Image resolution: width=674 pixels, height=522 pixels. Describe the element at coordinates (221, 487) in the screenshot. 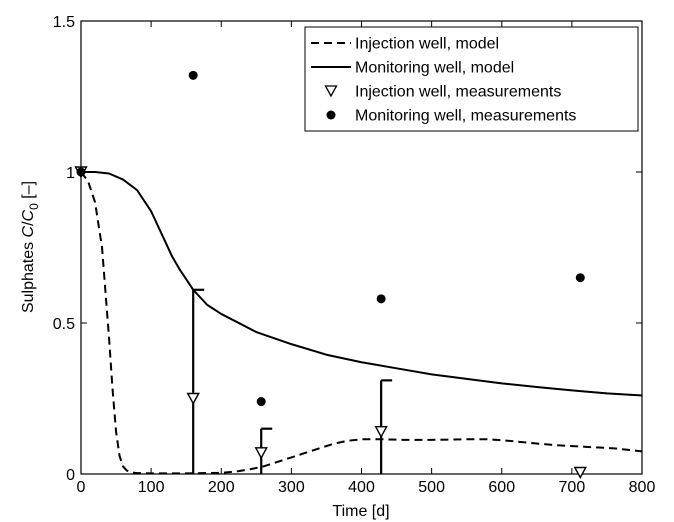

I see `x-tick-label: 200` at that location.